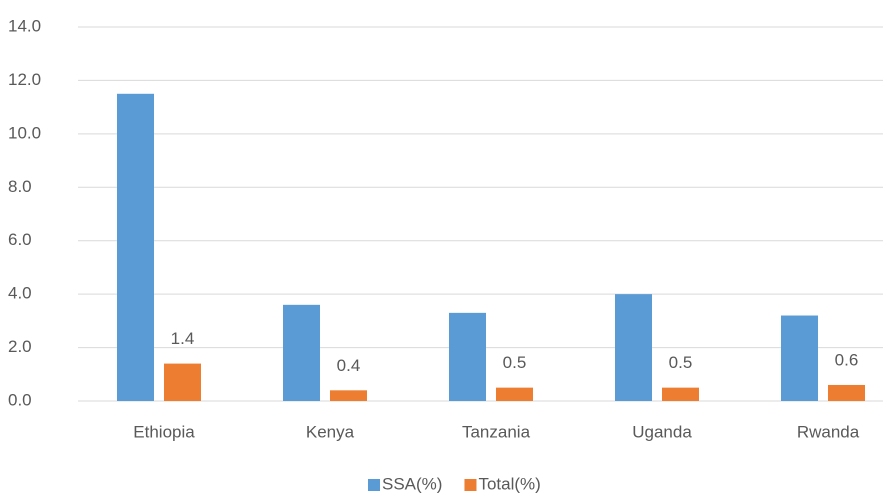 This screenshot has height=495, width=893. Describe the element at coordinates (20, 293) in the screenshot. I see `y-tick-label: 4.0` at that location.